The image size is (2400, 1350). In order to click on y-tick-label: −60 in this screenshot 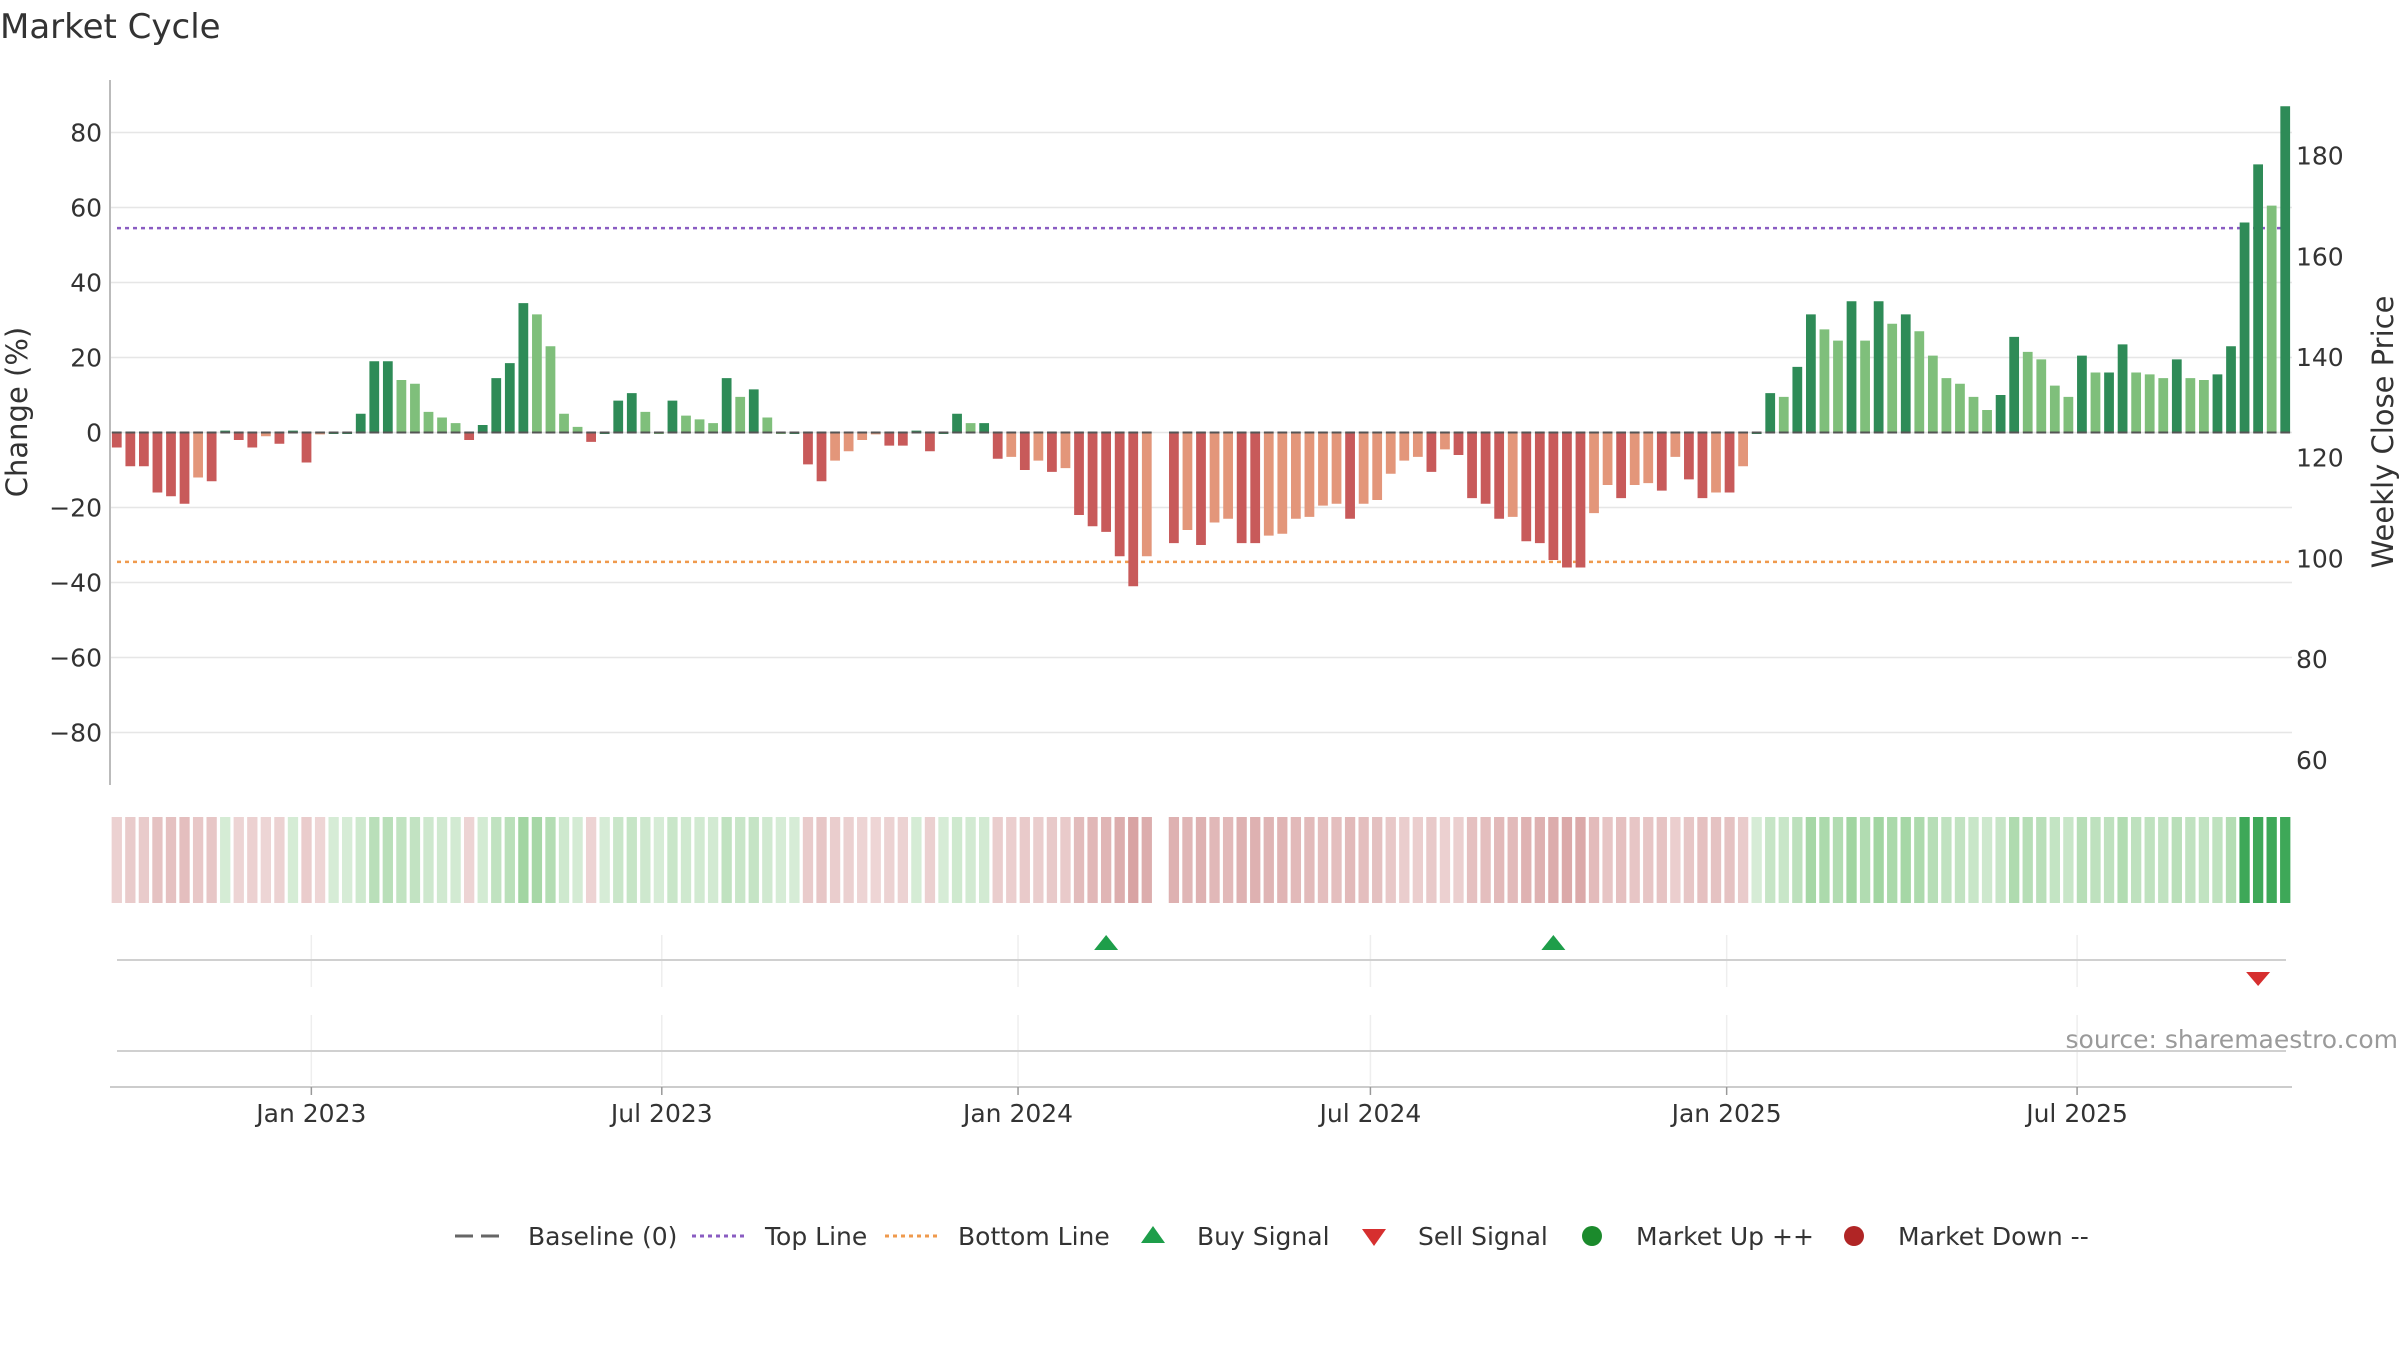, I will do `click(75, 658)`.